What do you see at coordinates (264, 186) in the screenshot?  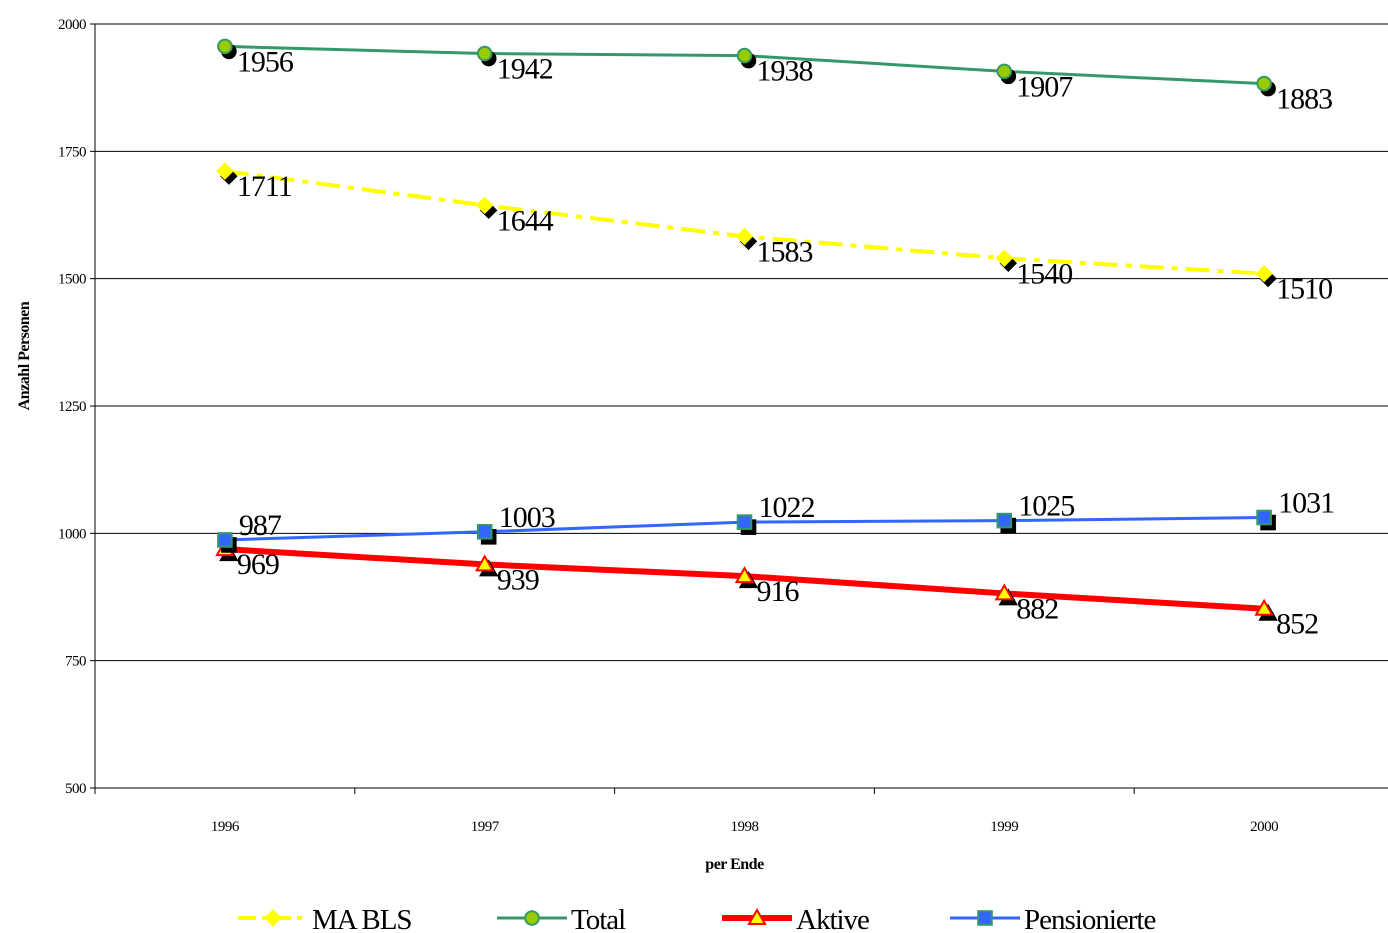 I see `data-label: 1711` at bounding box center [264, 186].